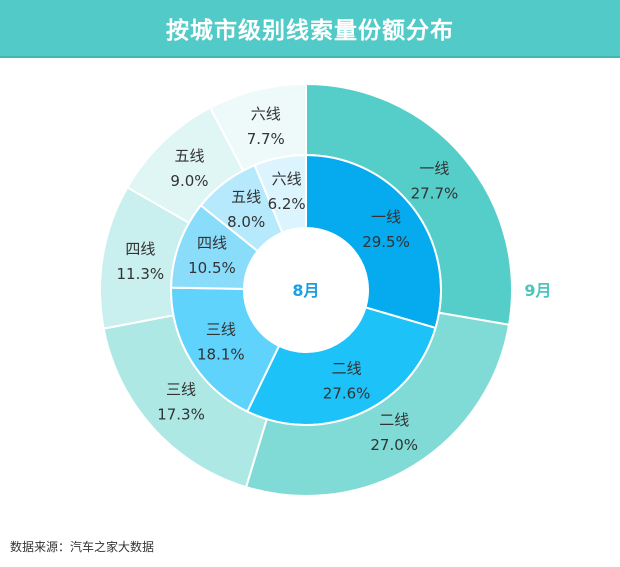  What do you see at coordinates (537, 290) in the screenshot?
I see `outer-series-label: 9月` at bounding box center [537, 290].